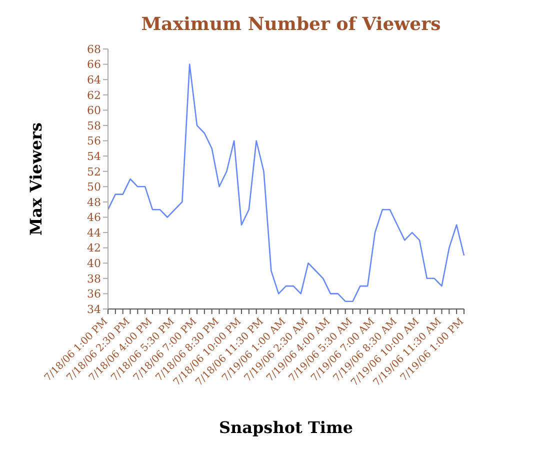  Describe the element at coordinates (94, 233) in the screenshot. I see `y-tick-label: 44` at that location.